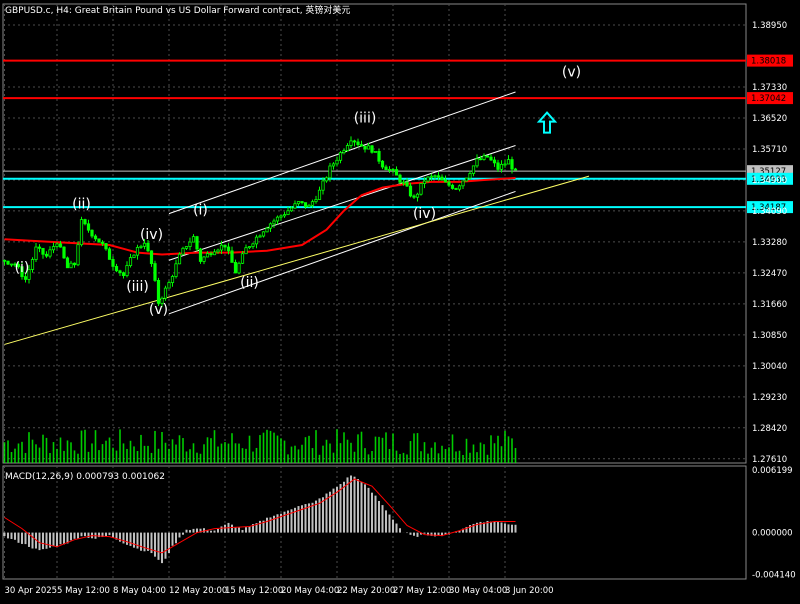 This screenshot has height=604, width=800. I want to click on time-tick-label: 30 May 04:00, so click(478, 591).